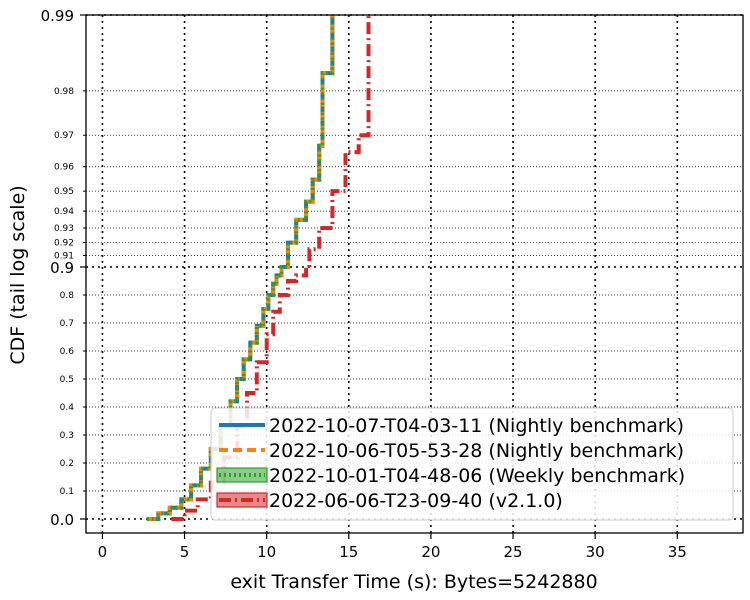 This screenshot has width=750, height=600. I want to click on x-tick-label: 5, so click(185, 552).